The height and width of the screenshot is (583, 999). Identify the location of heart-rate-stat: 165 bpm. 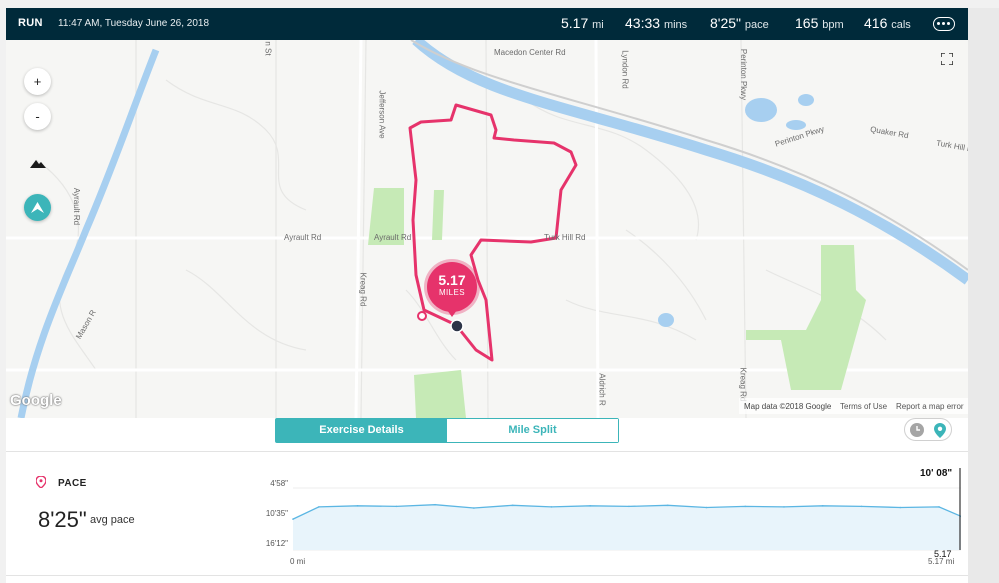
(819, 23).